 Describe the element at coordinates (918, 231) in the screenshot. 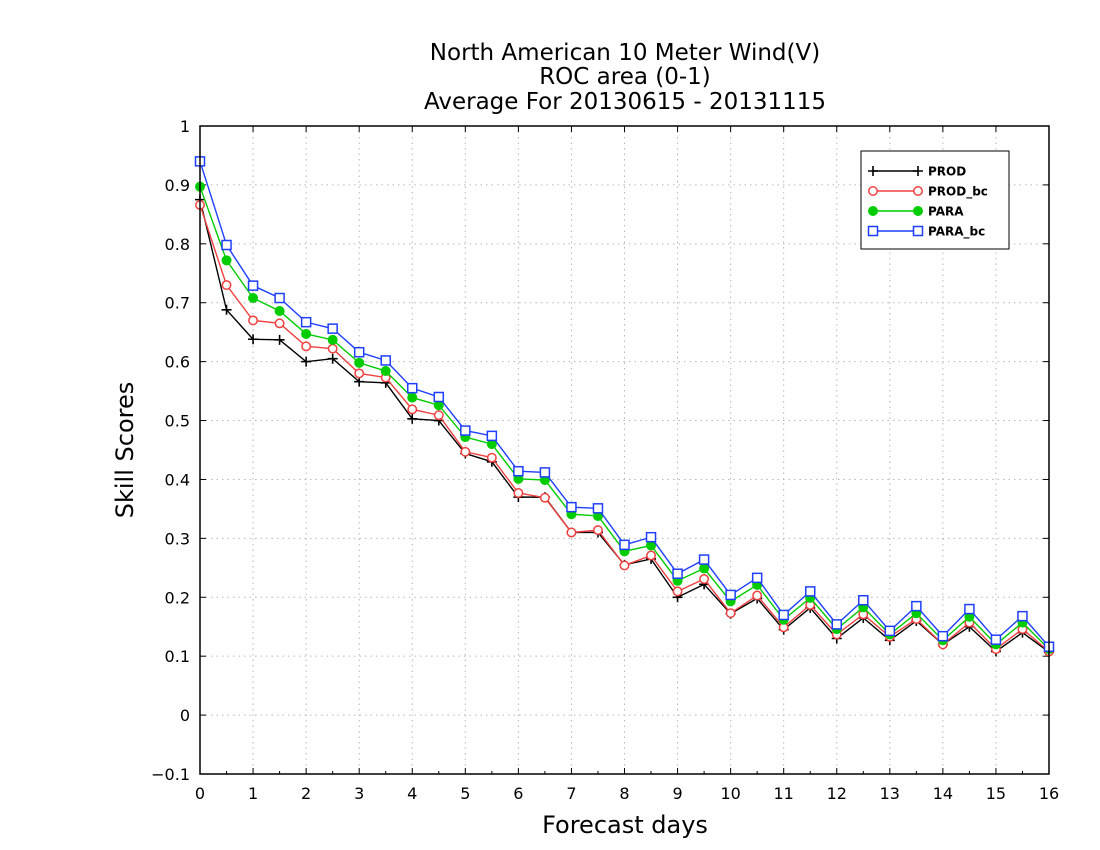

I see `legend-marker-para-bc` at that location.